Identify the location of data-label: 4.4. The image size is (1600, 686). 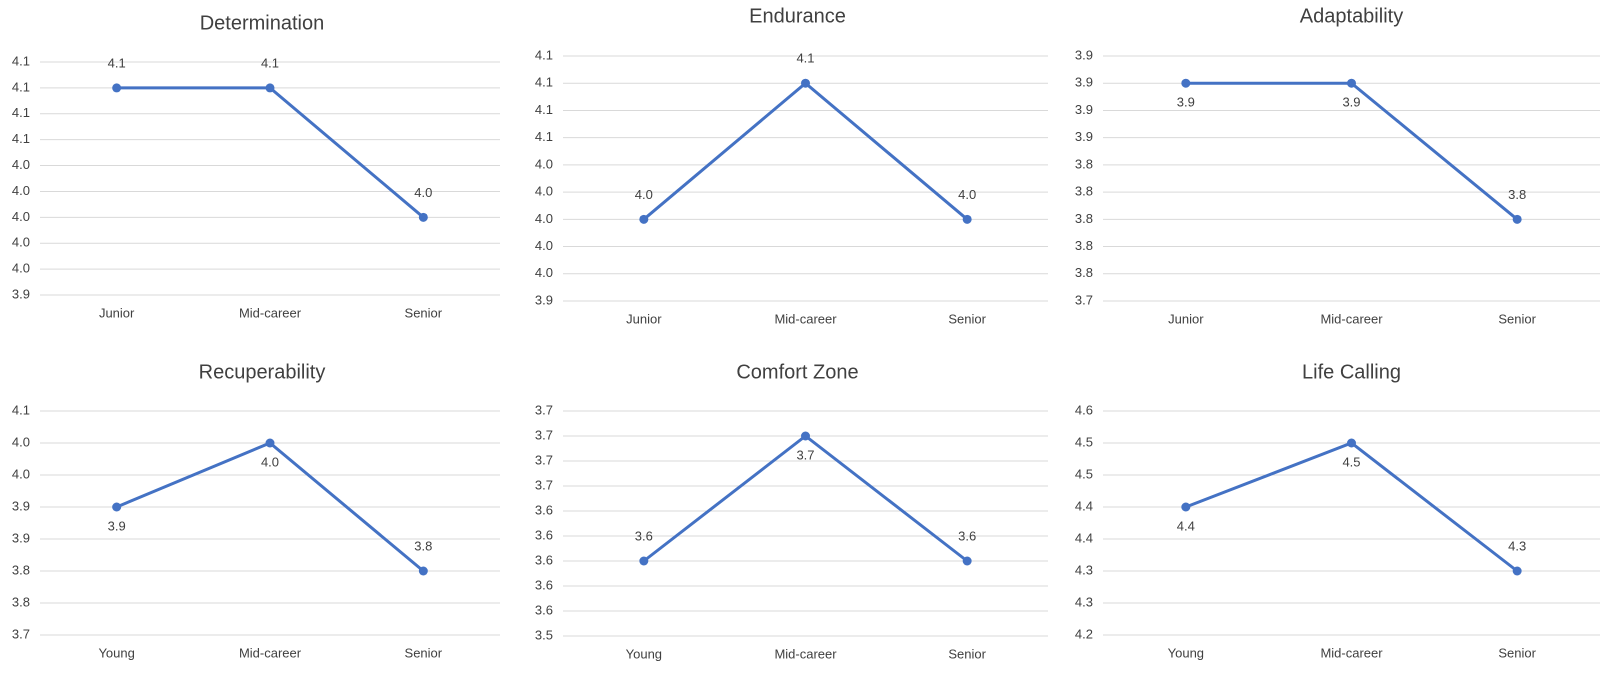
(1186, 525).